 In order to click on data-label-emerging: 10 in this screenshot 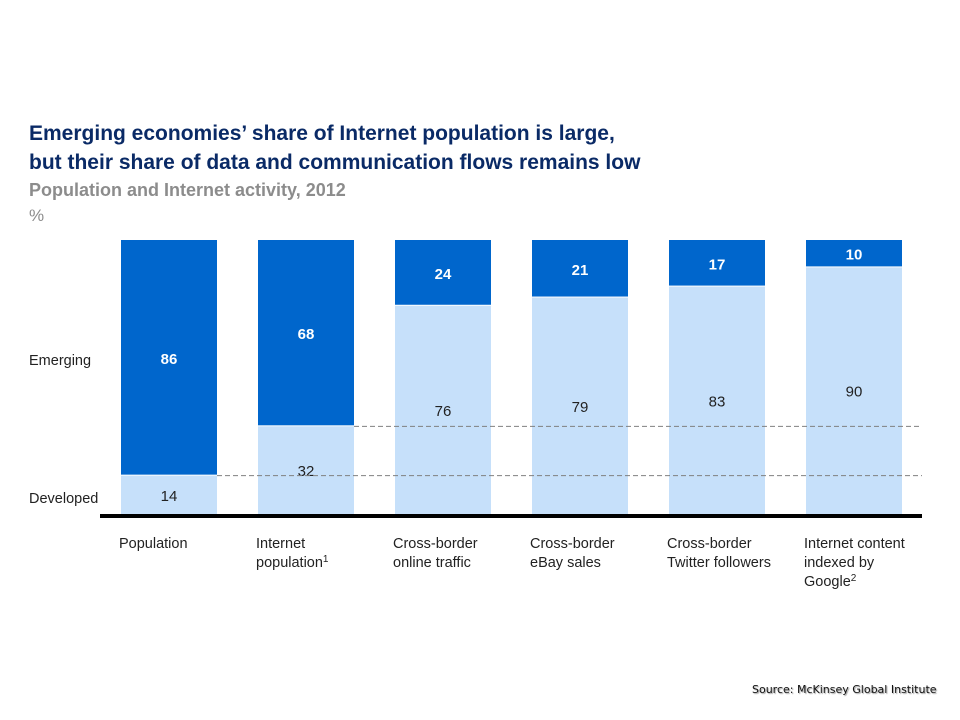, I will do `click(854, 255)`.